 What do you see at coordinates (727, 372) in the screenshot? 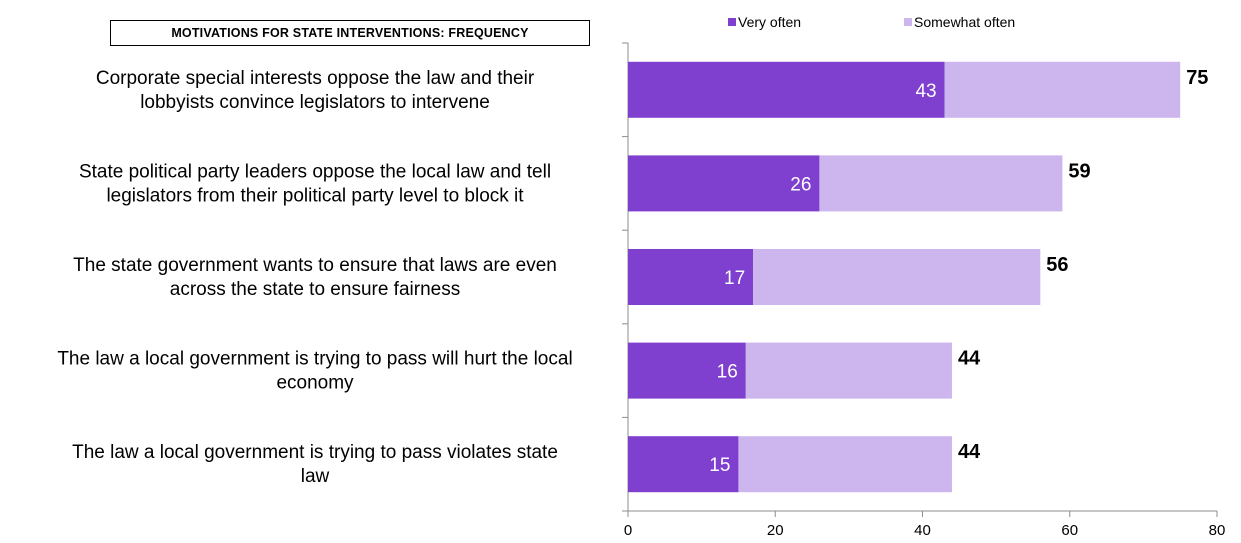
I see `bar-value-label: 16` at bounding box center [727, 372].